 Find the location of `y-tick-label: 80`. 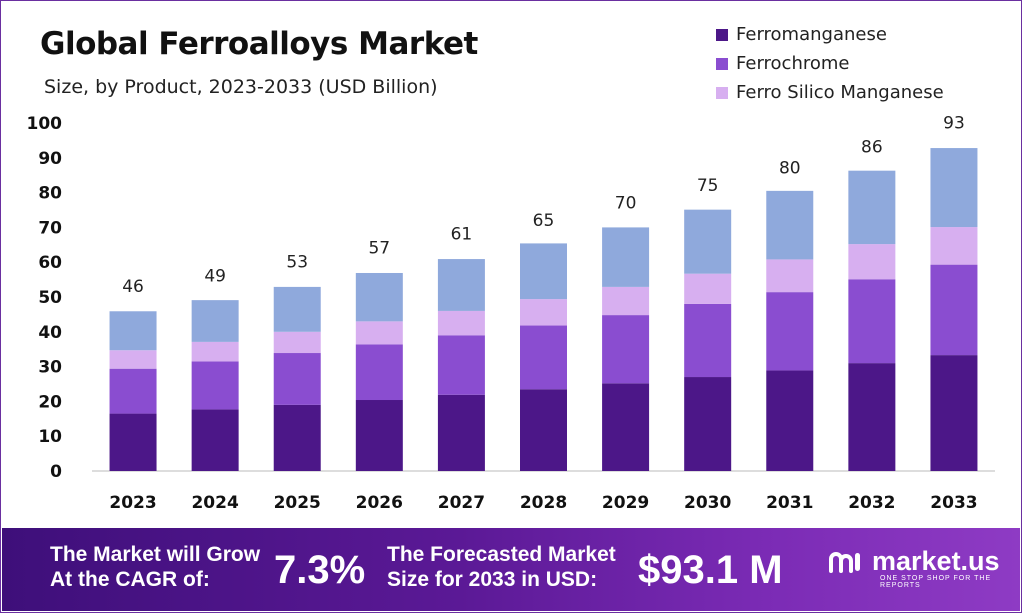

y-tick-label: 80 is located at coordinates (50, 194).